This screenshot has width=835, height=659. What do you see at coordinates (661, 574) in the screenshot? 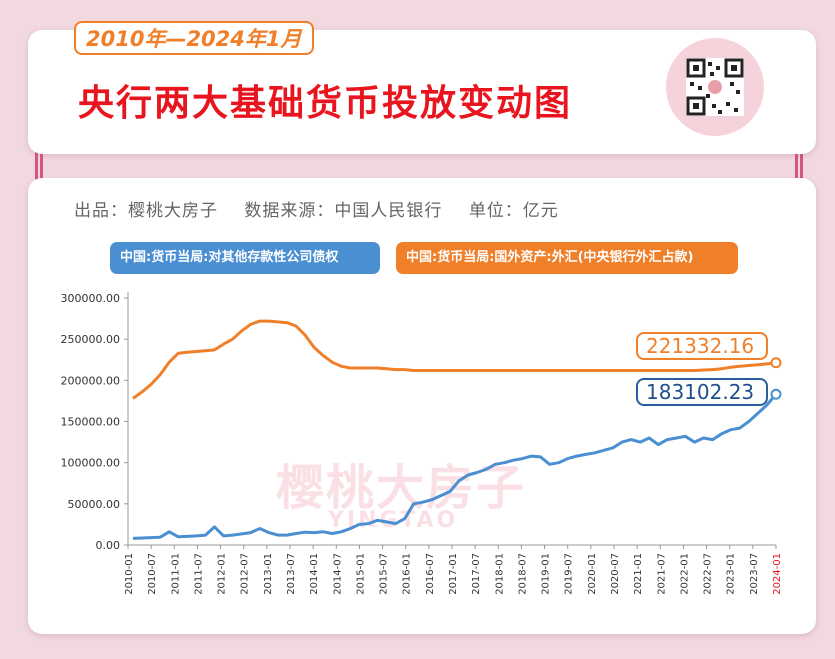
I see `x-tick-label: 2021-07` at bounding box center [661, 574].